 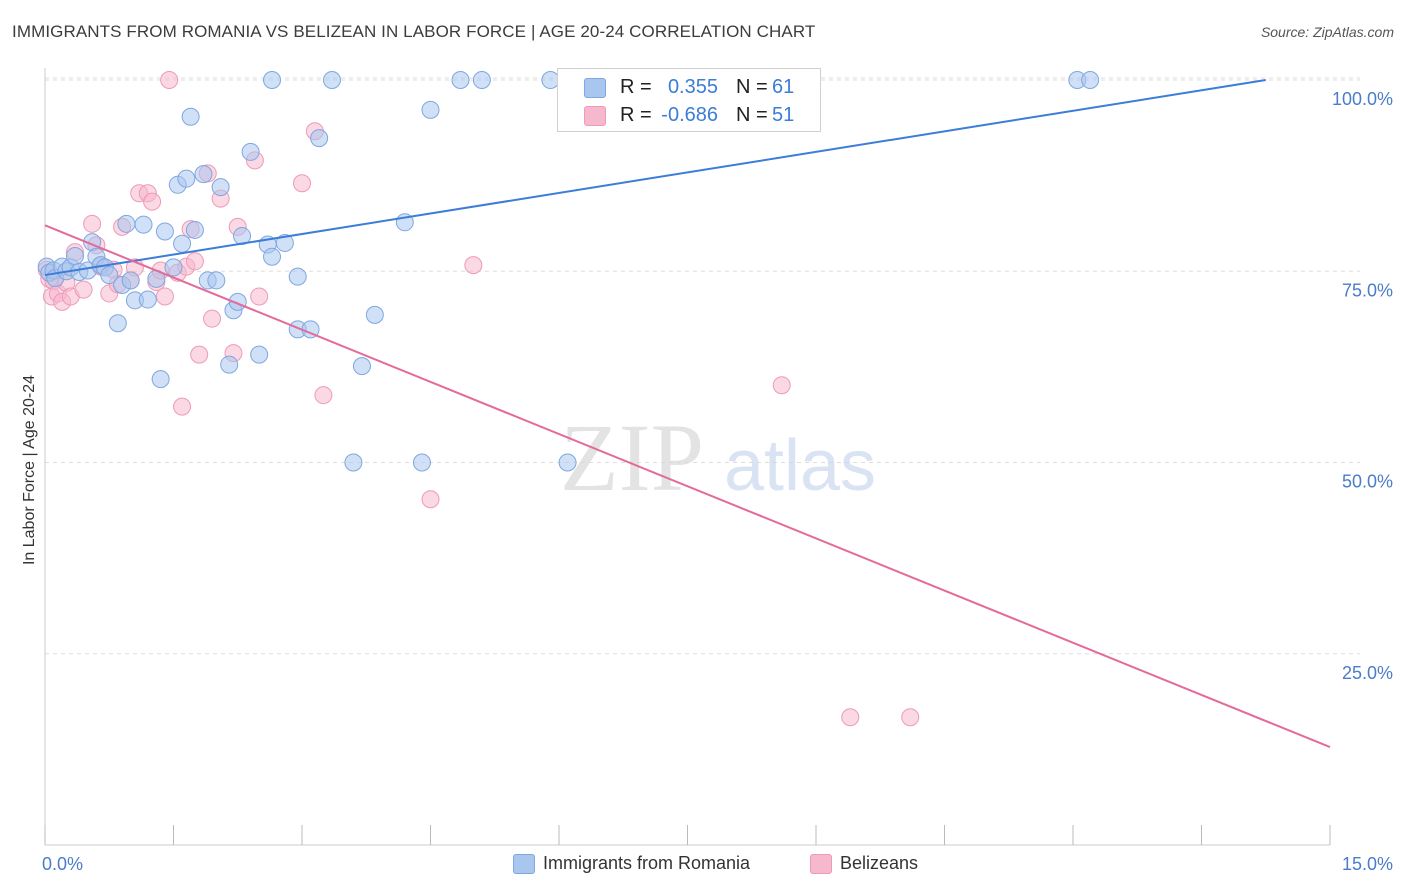 I want to click on correlation-legend: R = 0.355 N = 61 R = -0.686 N = 51, so click(x=689, y=100).